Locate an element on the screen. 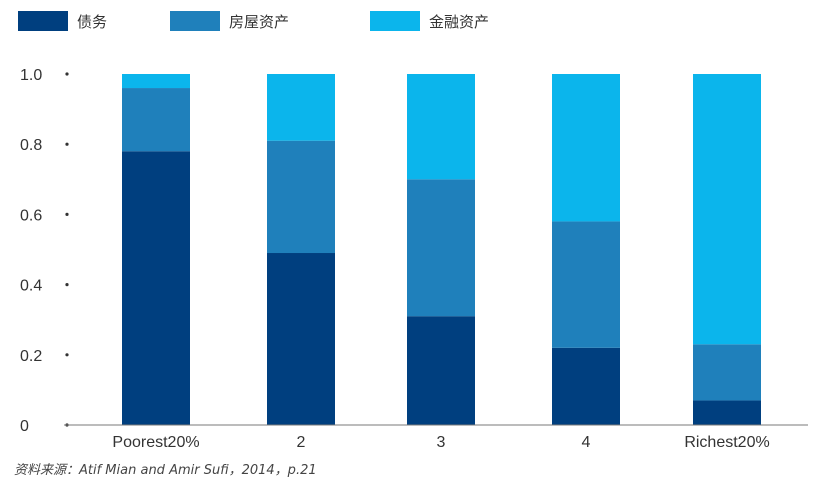 The image size is (840, 492). x-tick-label: 4 is located at coordinates (586, 442).